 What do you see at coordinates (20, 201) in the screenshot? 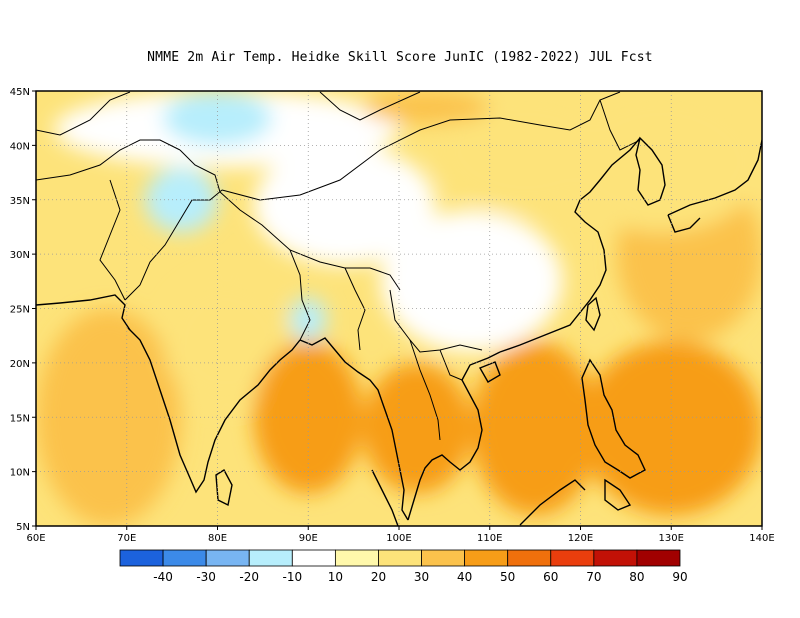
I see `y-tick-label: 35N` at bounding box center [20, 201].